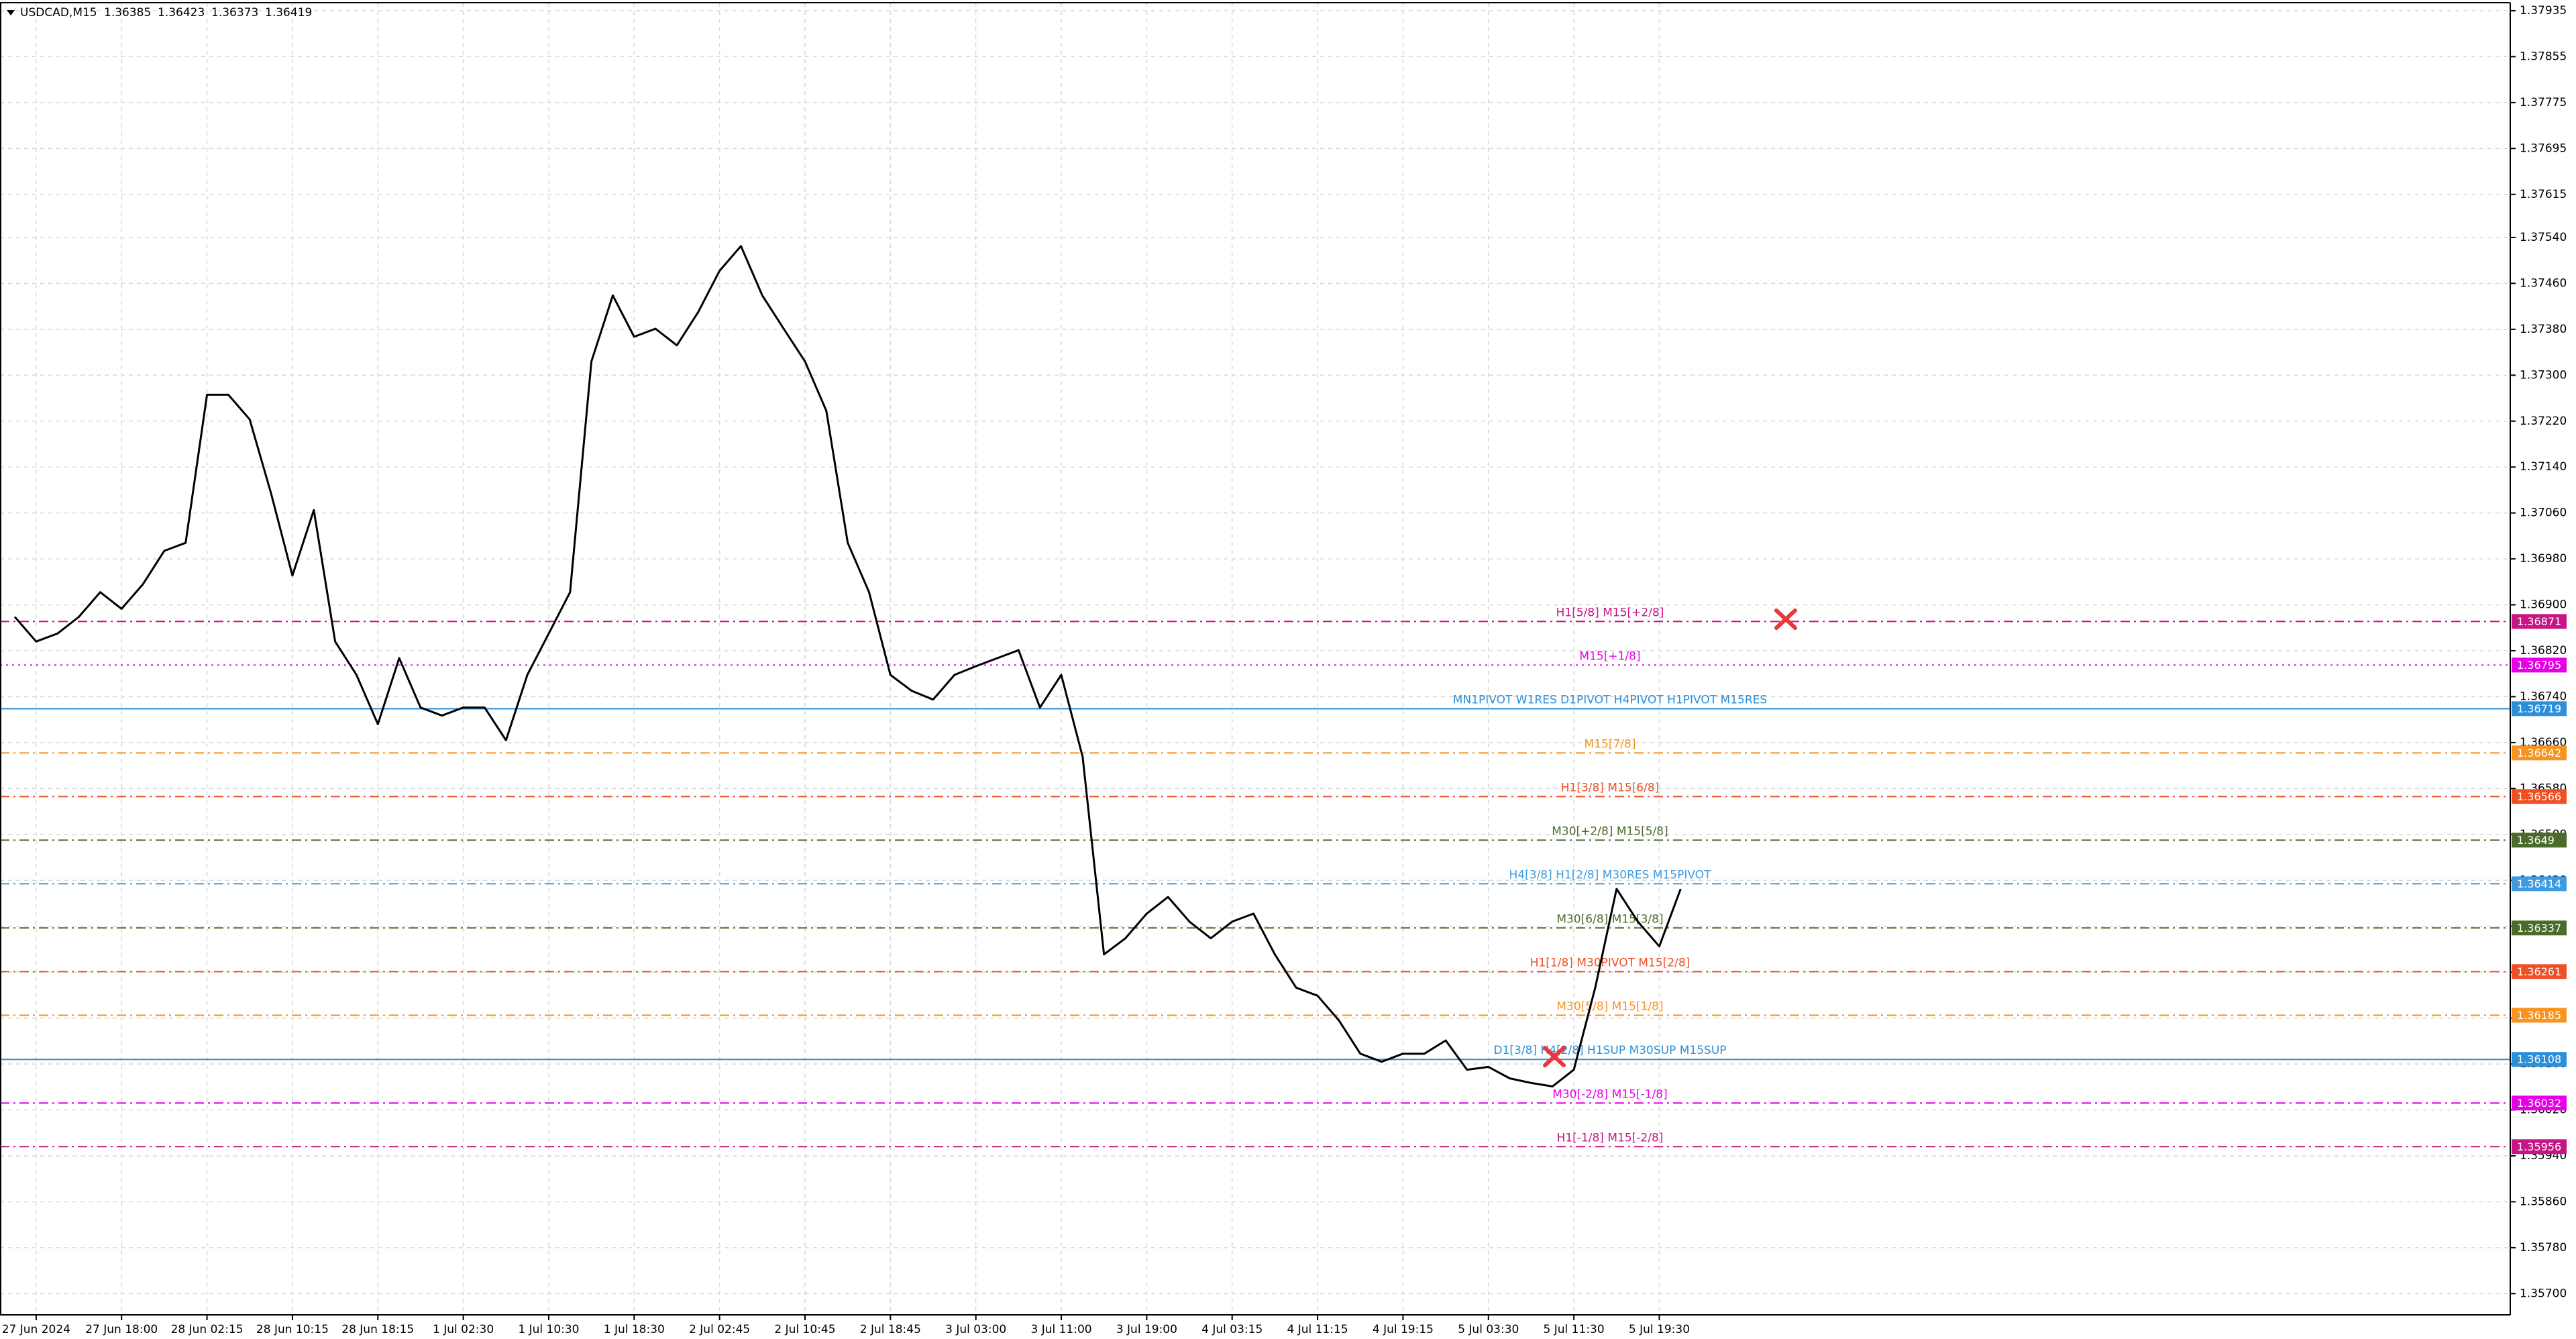 This screenshot has width=2576, height=1339. Describe the element at coordinates (234, 12) in the screenshot. I see `low-price: 1.36373` at that location.